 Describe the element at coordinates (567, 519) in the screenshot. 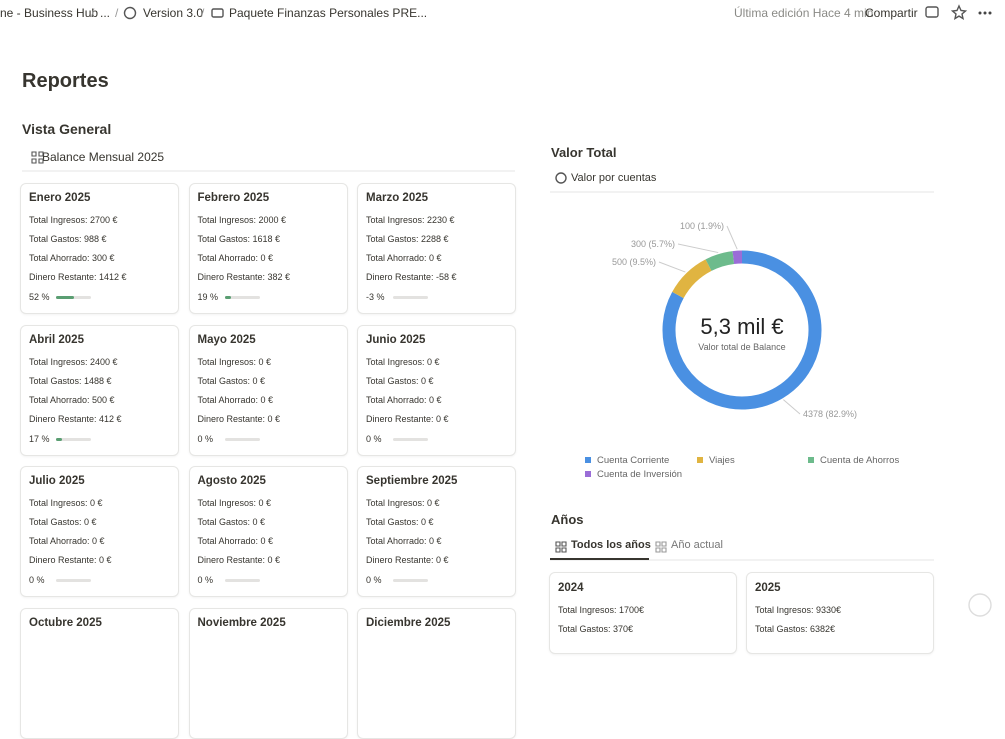

I see `section-heading: Años` at that location.